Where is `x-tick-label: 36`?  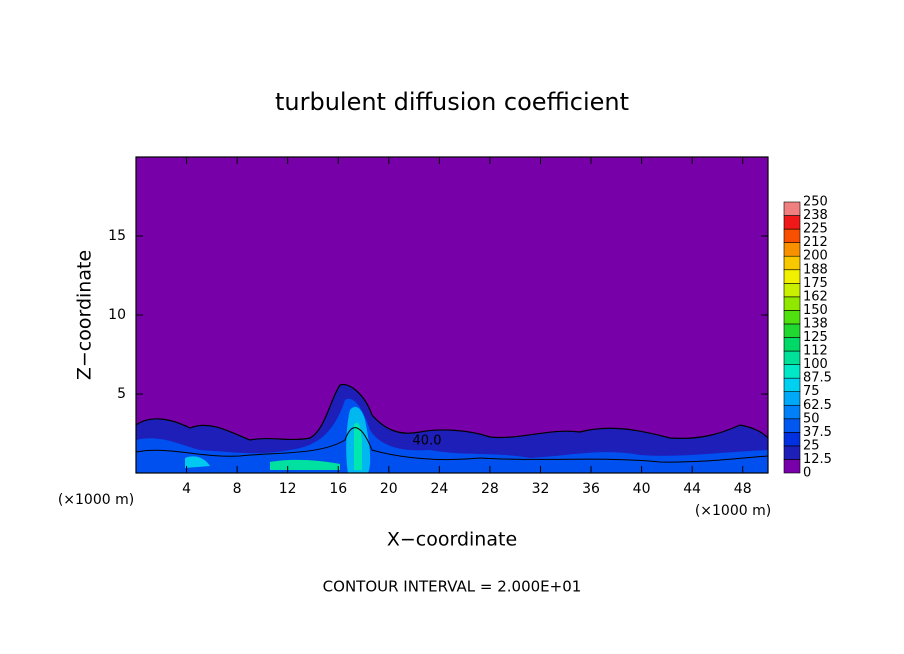
x-tick-label: 36 is located at coordinates (591, 489).